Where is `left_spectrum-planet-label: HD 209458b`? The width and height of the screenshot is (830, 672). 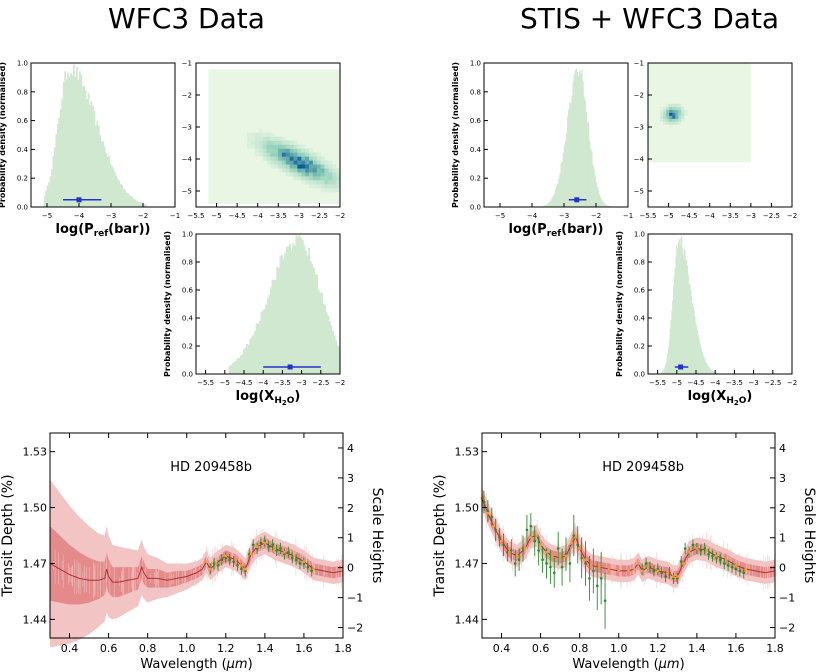 left_spectrum-planet-label: HD 209458b is located at coordinates (211, 467).